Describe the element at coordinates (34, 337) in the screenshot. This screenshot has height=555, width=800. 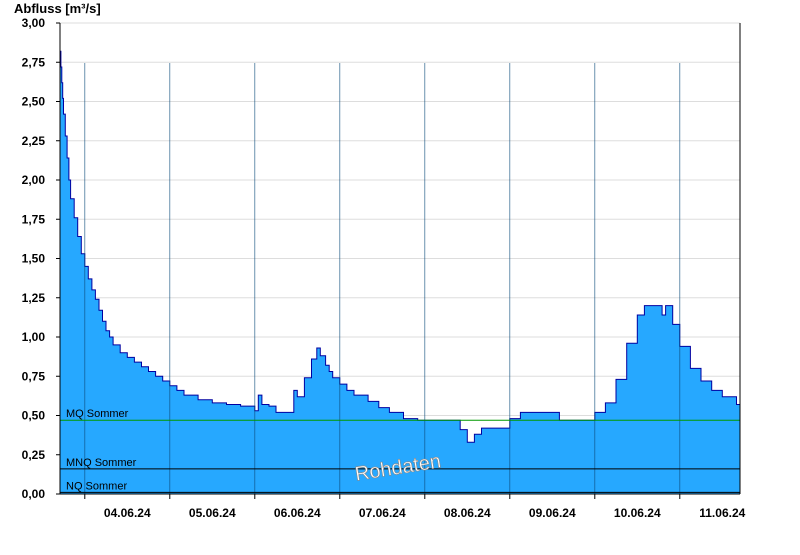
I see `y-tick-label: 1,00` at that location.